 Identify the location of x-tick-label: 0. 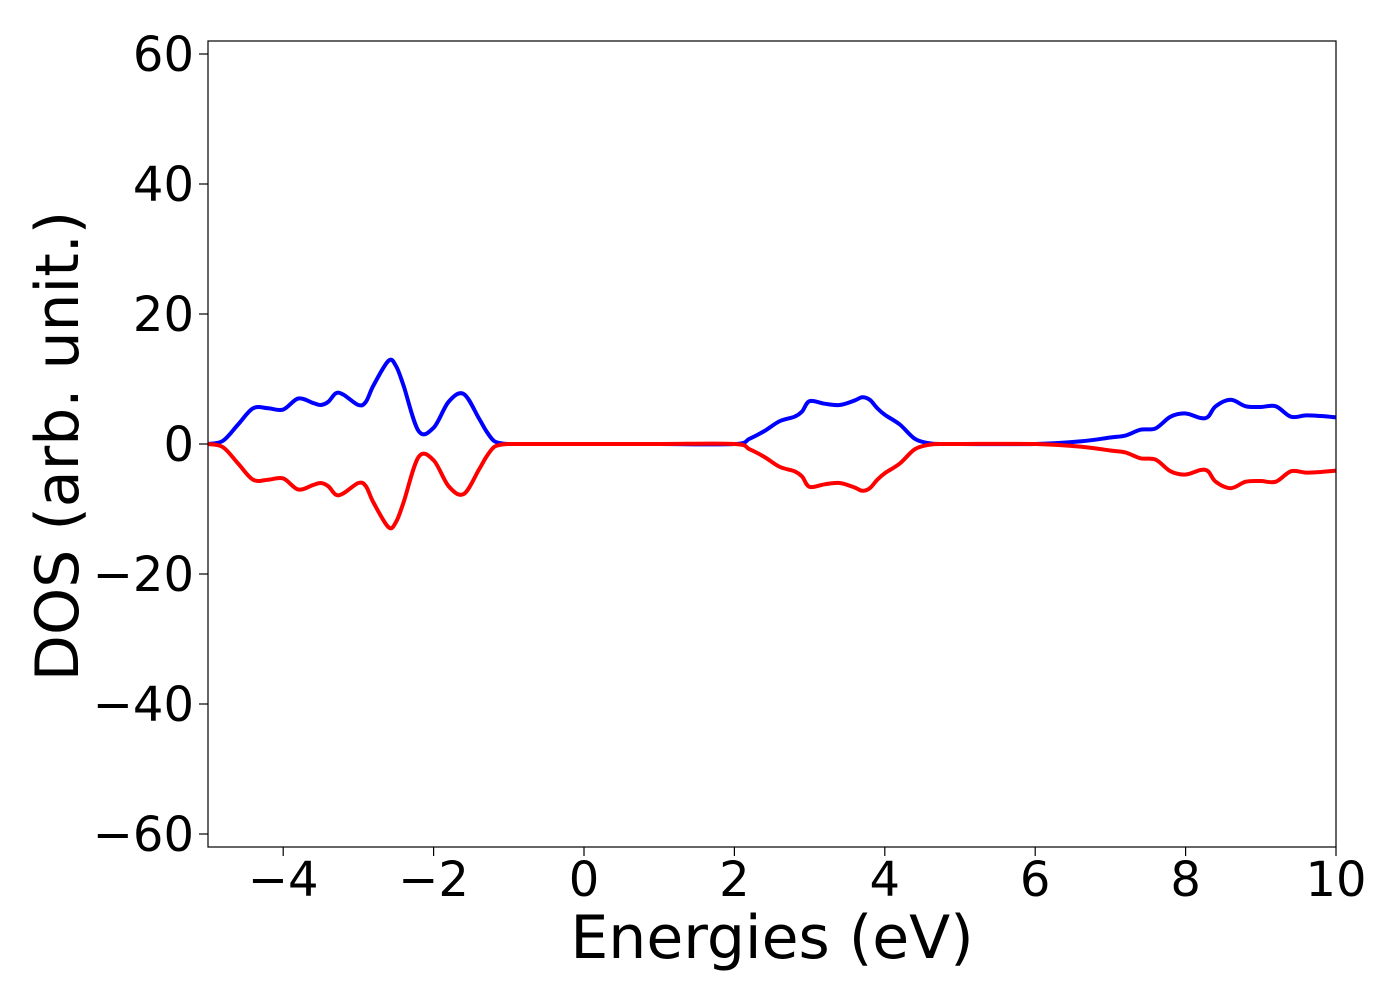
(584, 880).